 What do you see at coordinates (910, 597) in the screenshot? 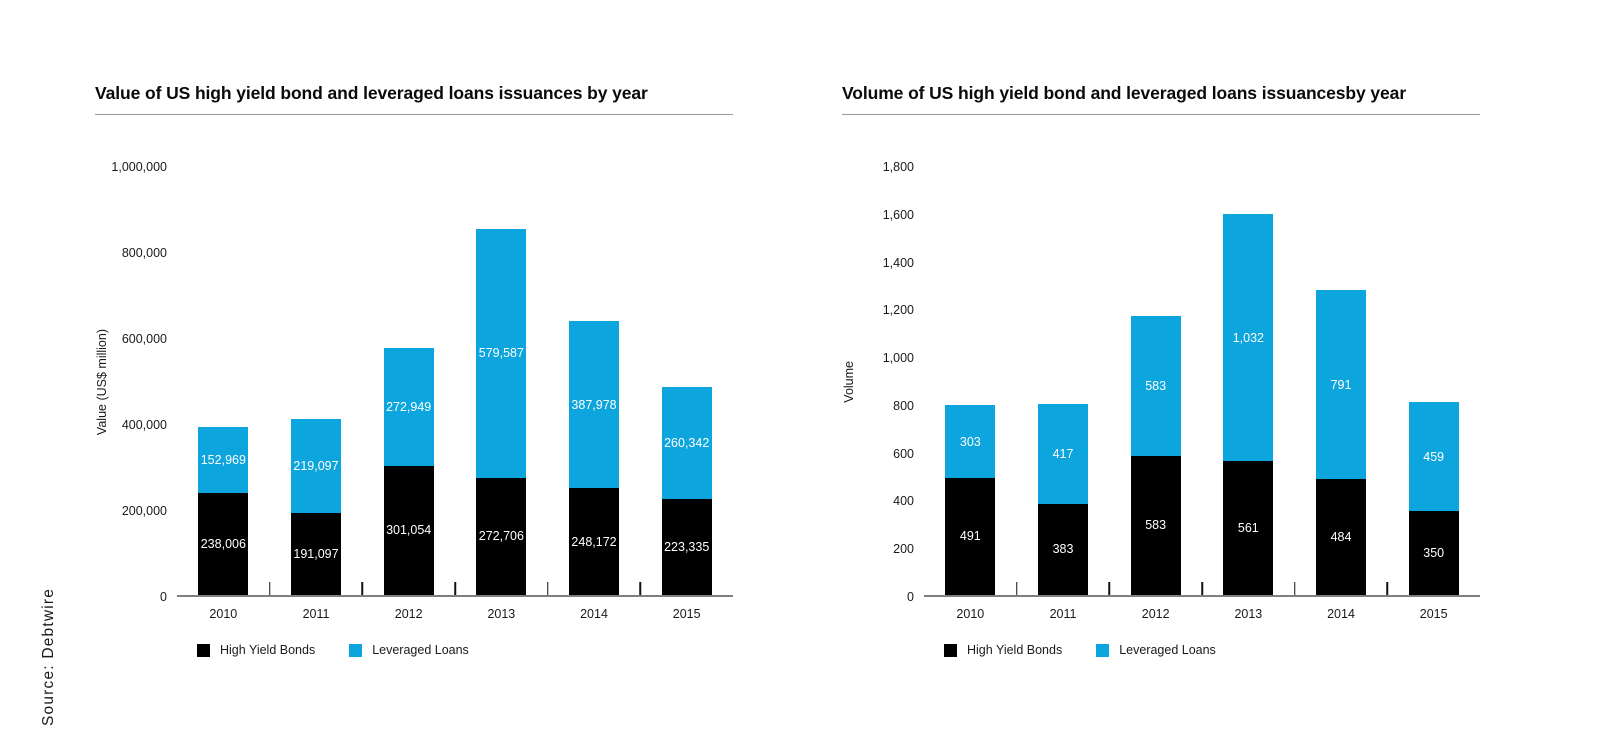
I see `y-tick-label: 0` at bounding box center [910, 597].